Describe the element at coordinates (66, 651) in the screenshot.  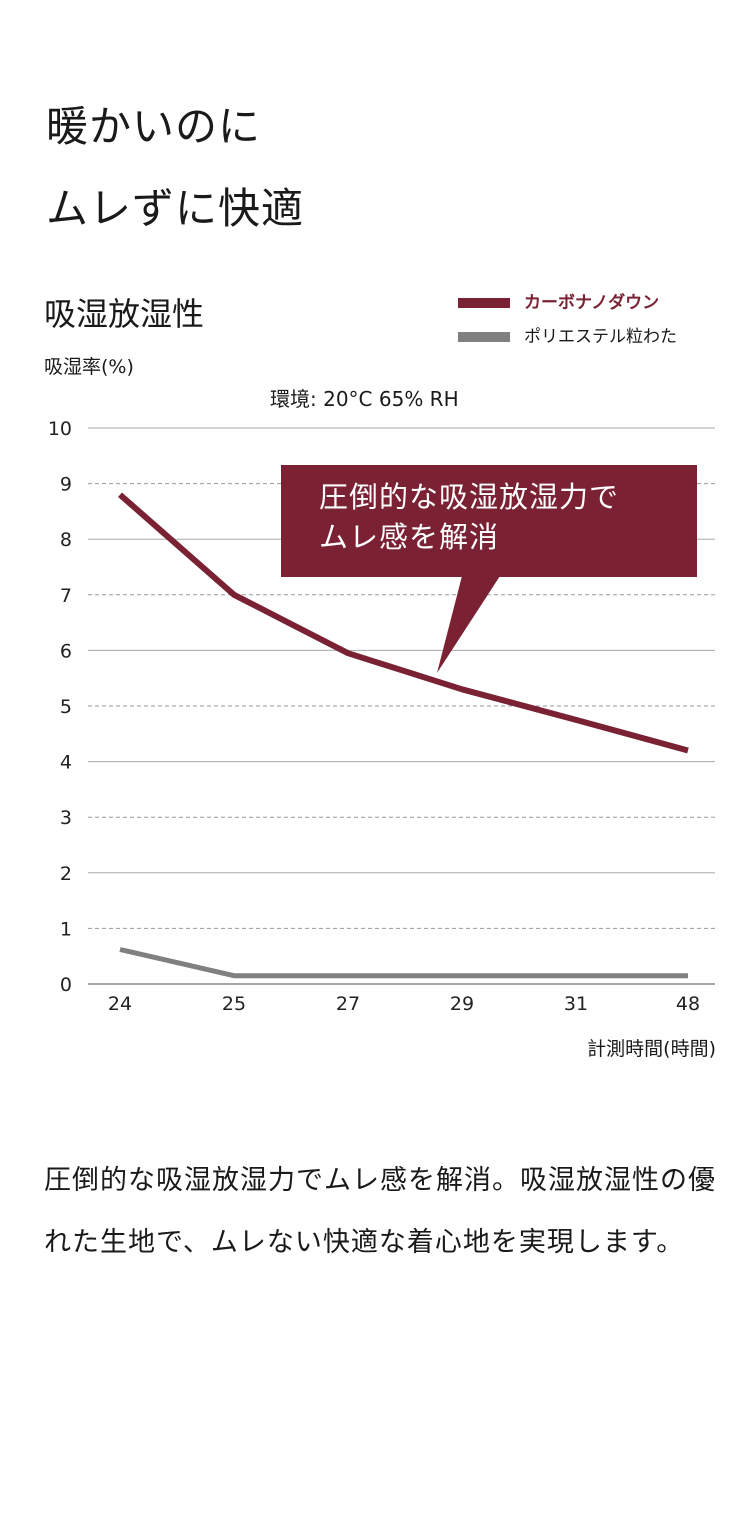
I see `y-tick-label: 6` at that location.